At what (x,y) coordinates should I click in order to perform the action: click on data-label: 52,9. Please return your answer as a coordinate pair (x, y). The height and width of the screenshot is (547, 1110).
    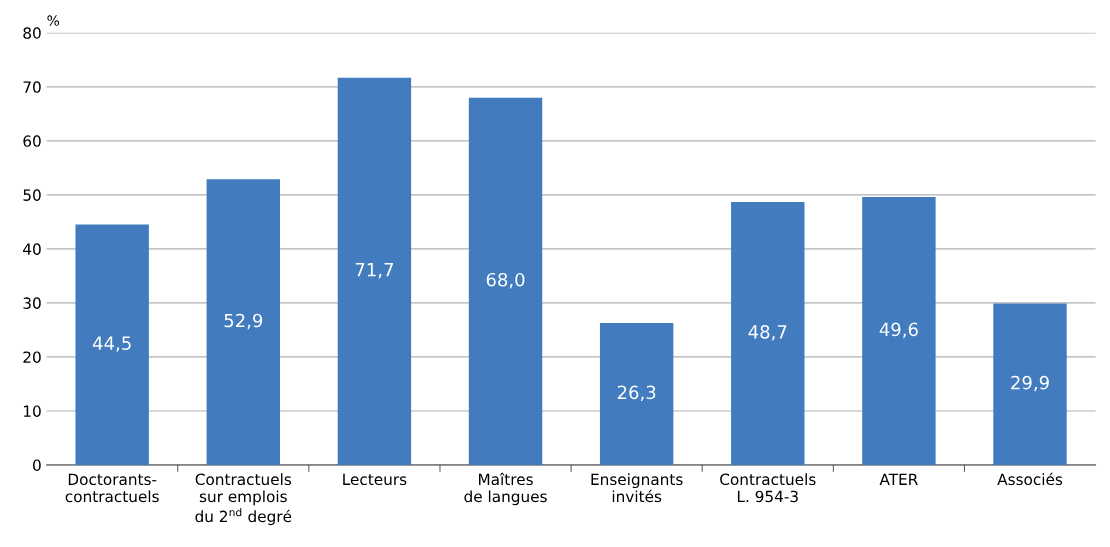
    Looking at the image, I should click on (243, 321).